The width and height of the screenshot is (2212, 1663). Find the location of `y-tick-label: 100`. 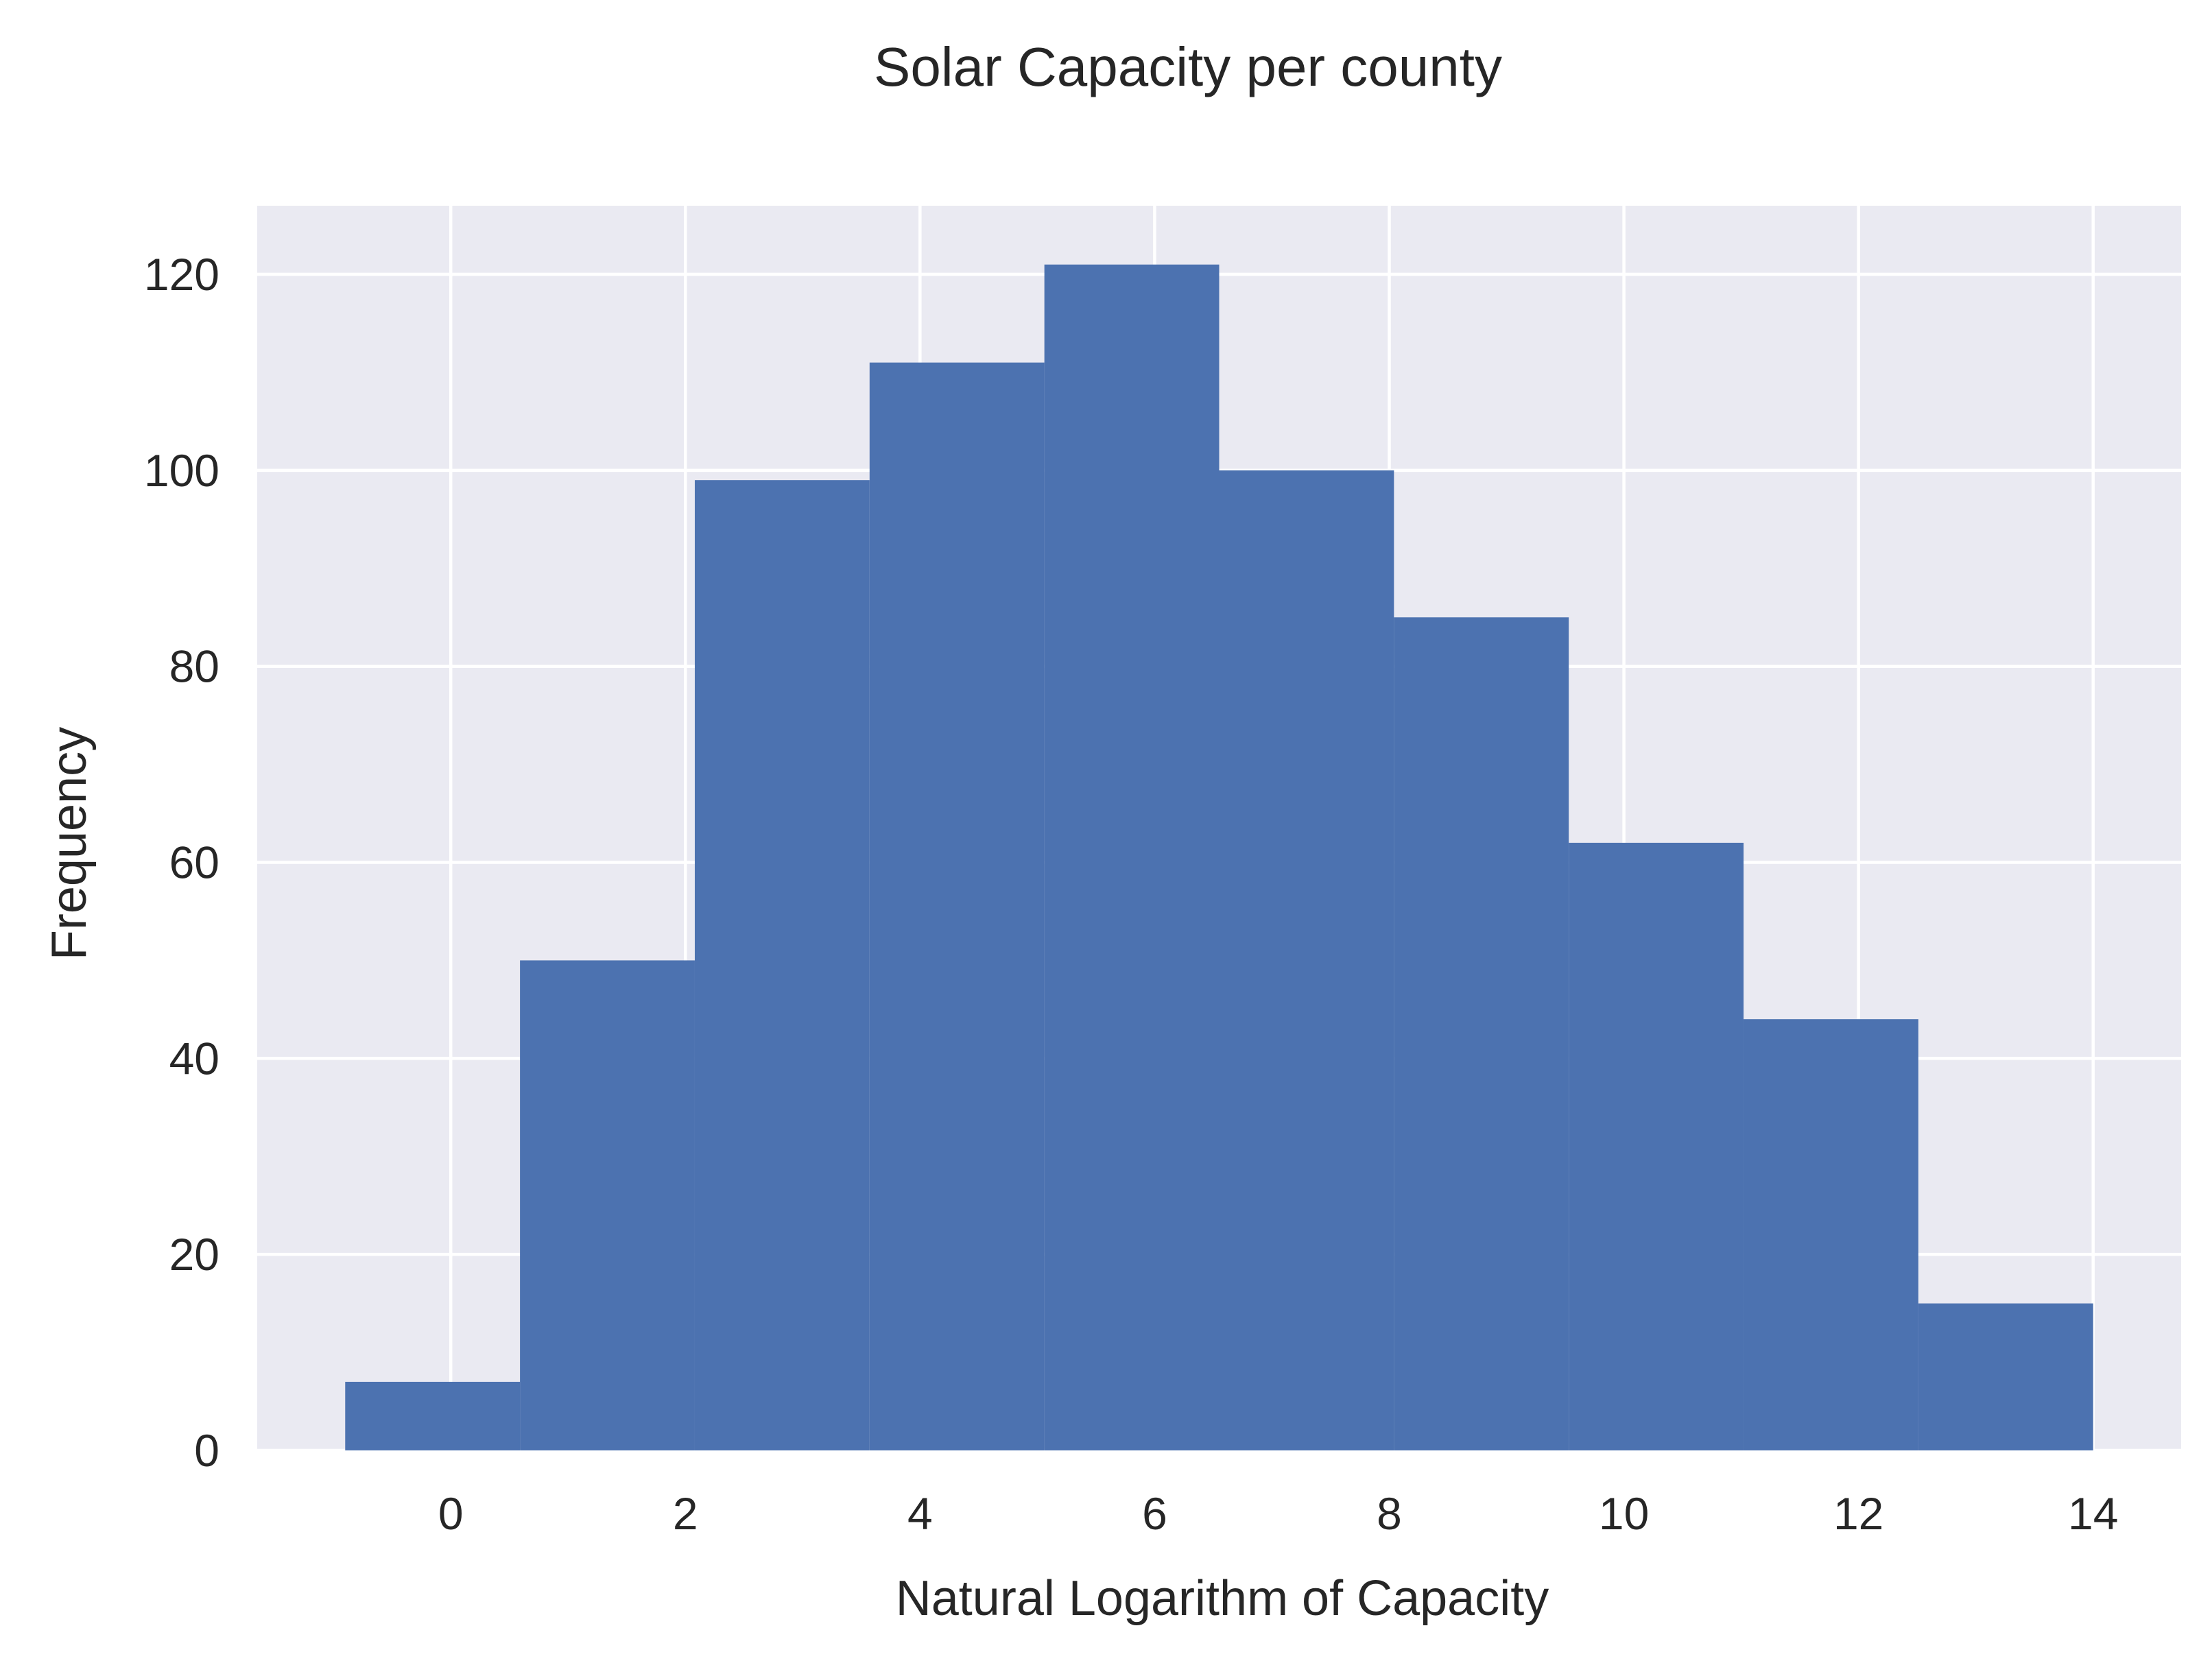

y-tick-label: 100 is located at coordinates (181, 471).